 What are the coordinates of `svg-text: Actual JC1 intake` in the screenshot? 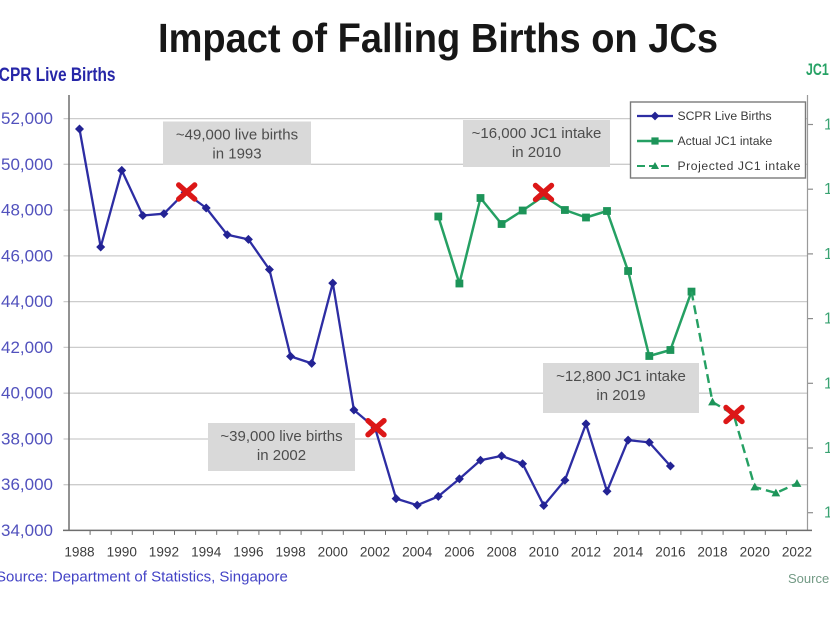 It's located at (725, 141).